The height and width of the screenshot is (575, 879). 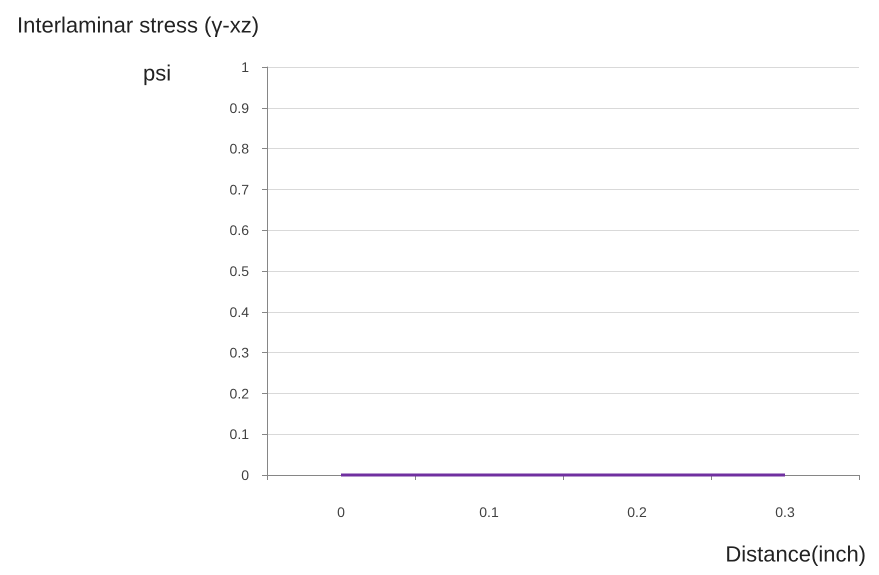 I want to click on x-axis-title: Distance(inch), so click(x=795, y=554).